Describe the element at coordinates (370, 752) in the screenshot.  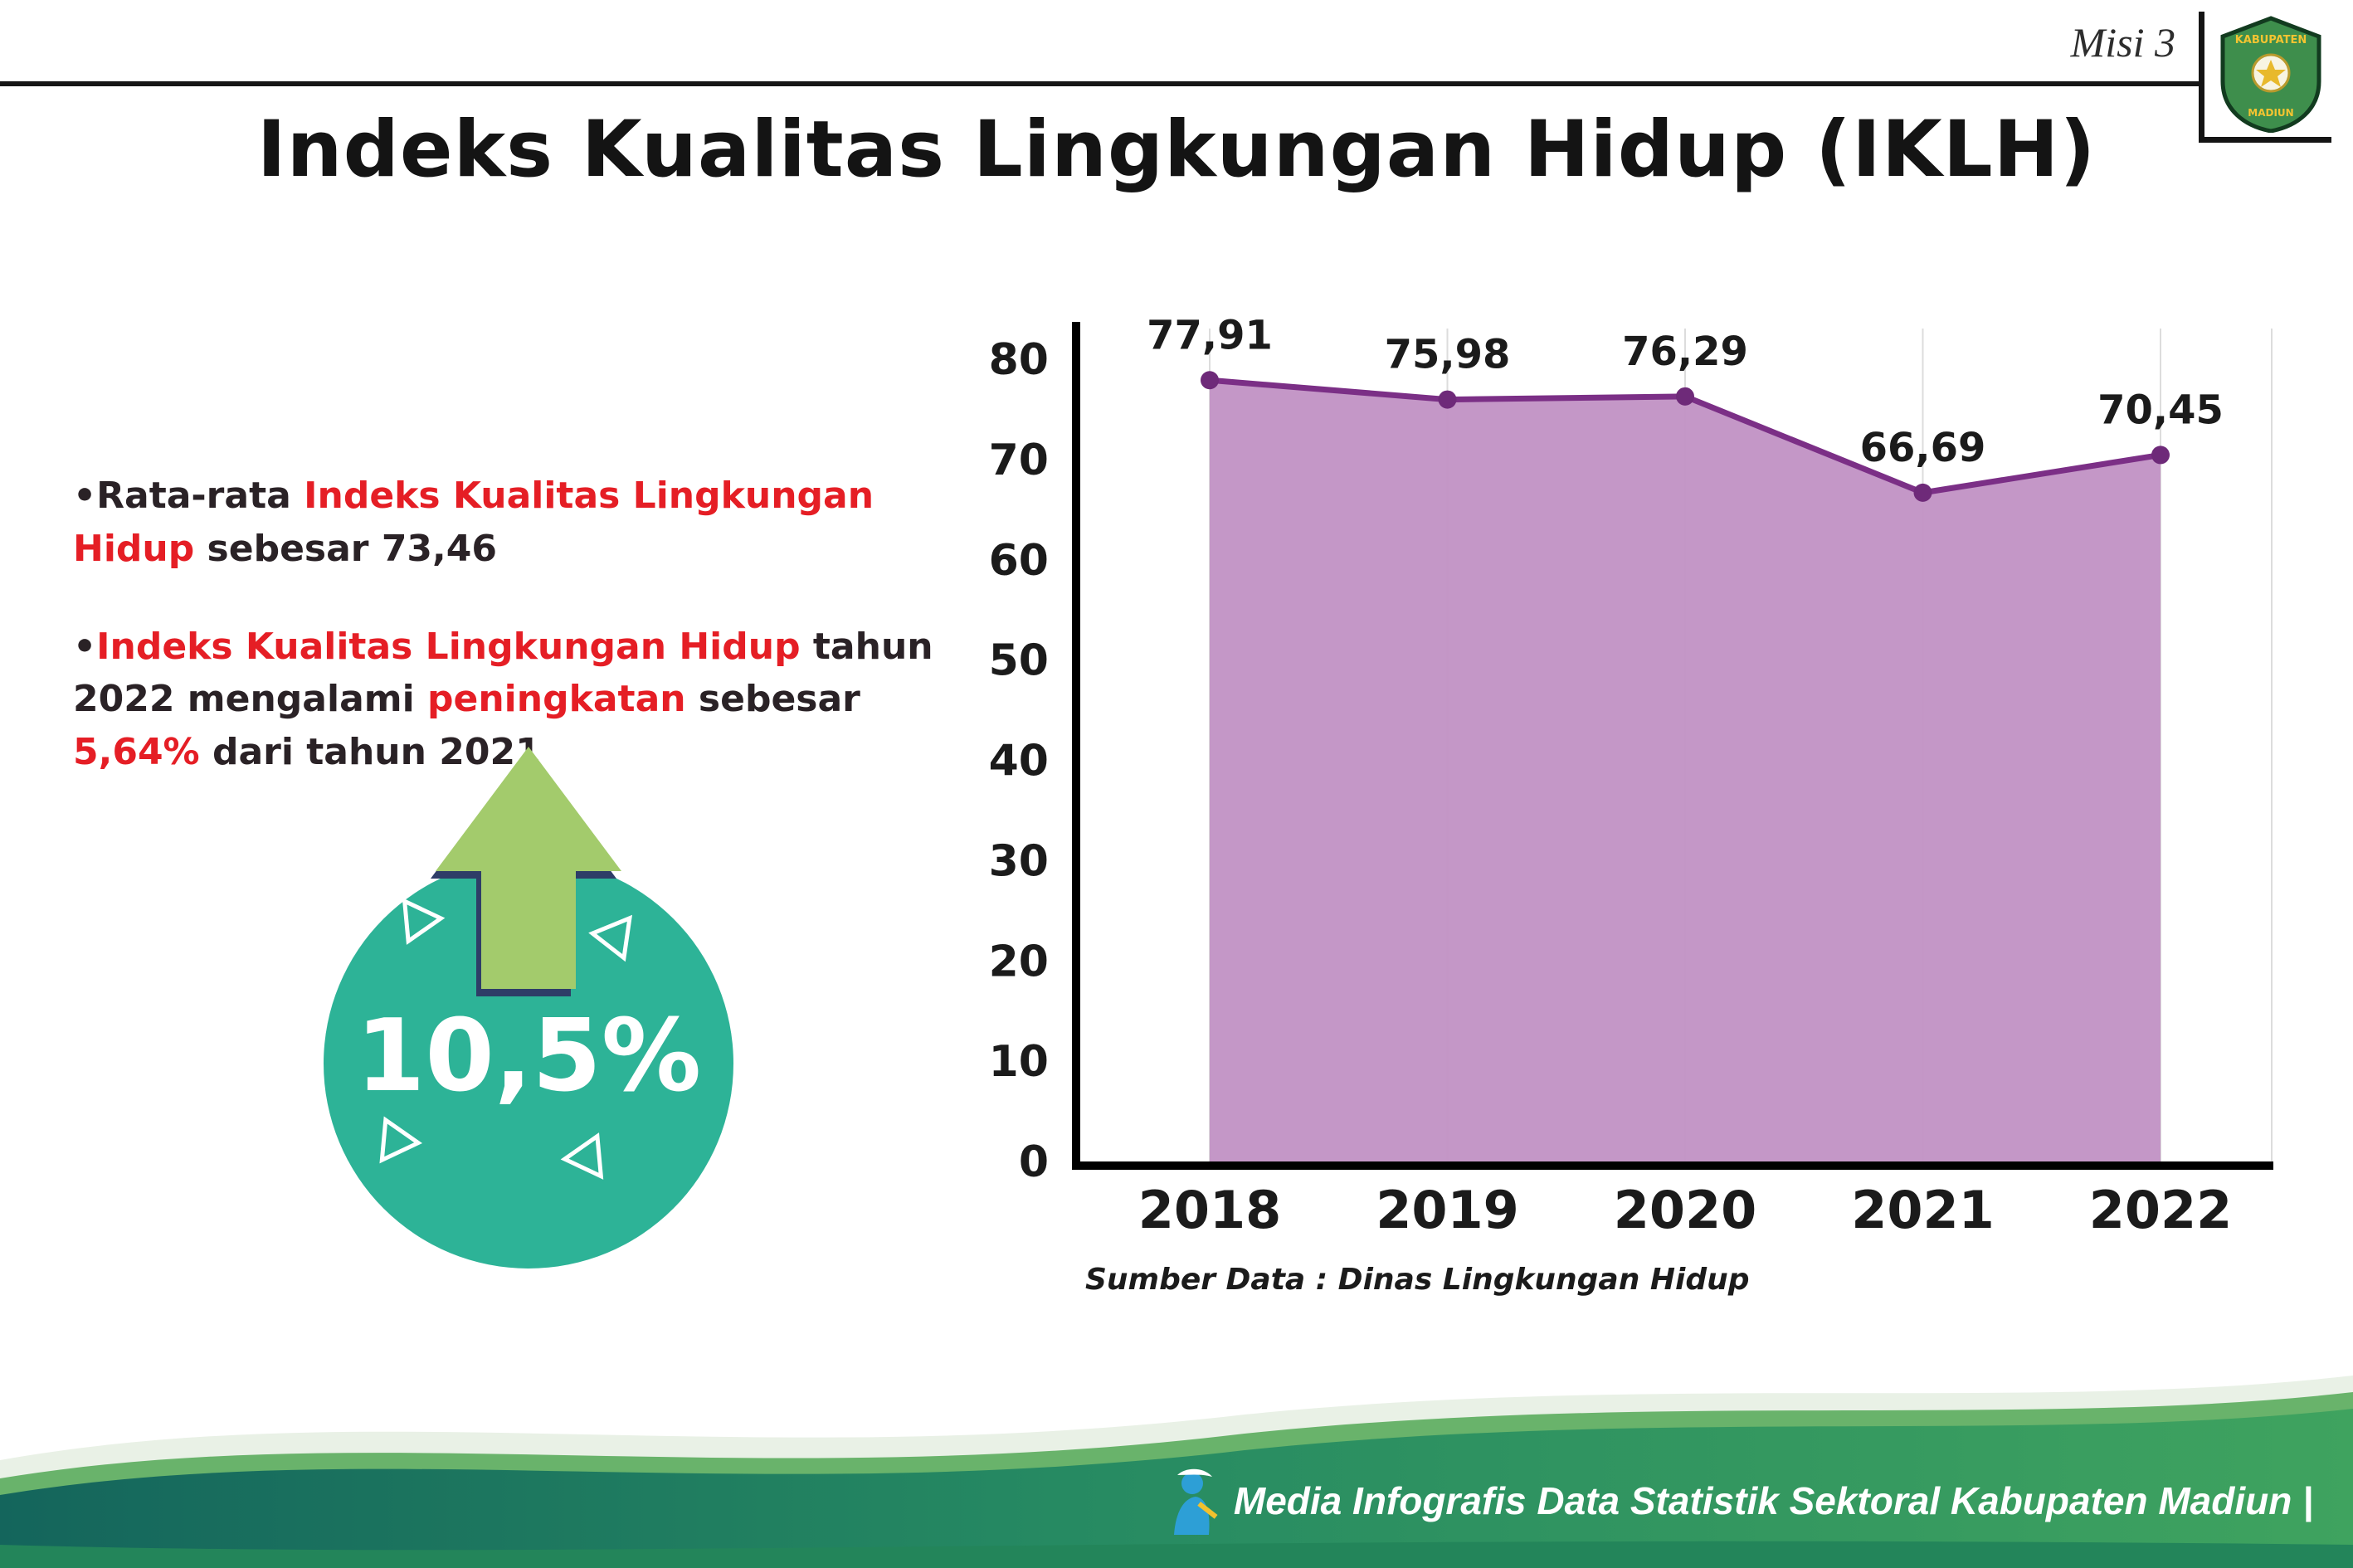
I see `bullet2-text-3: dari tahun 2021` at that location.